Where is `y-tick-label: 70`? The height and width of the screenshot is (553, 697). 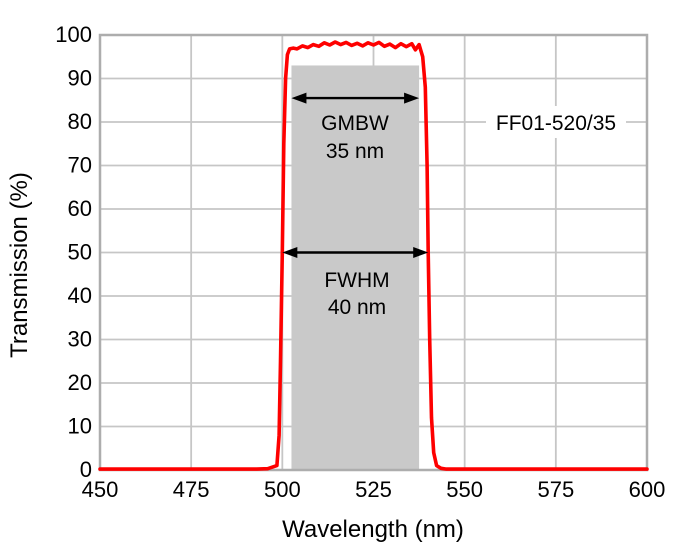
y-tick-label: 70 is located at coordinates (80, 165).